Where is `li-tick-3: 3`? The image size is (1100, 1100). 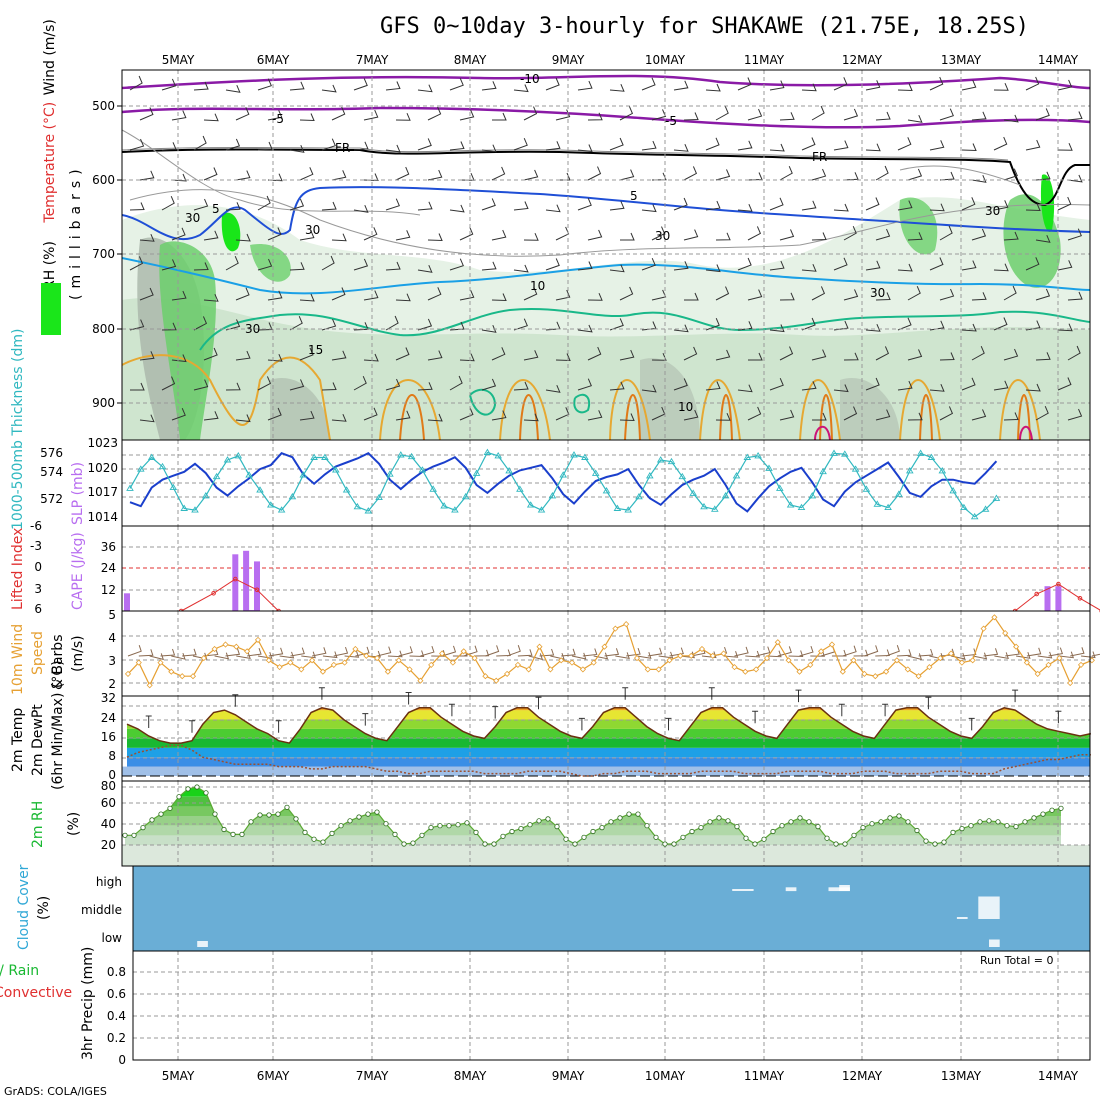 li-tick-3: 3 is located at coordinates (38, 589).